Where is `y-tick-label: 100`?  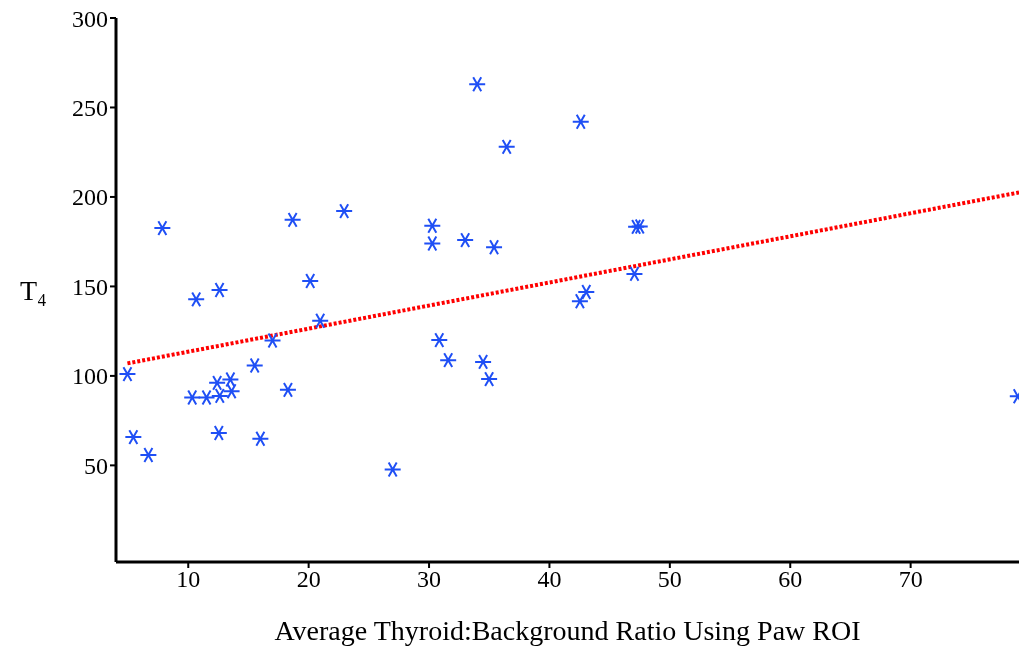
y-tick-label: 100 is located at coordinates (90, 376).